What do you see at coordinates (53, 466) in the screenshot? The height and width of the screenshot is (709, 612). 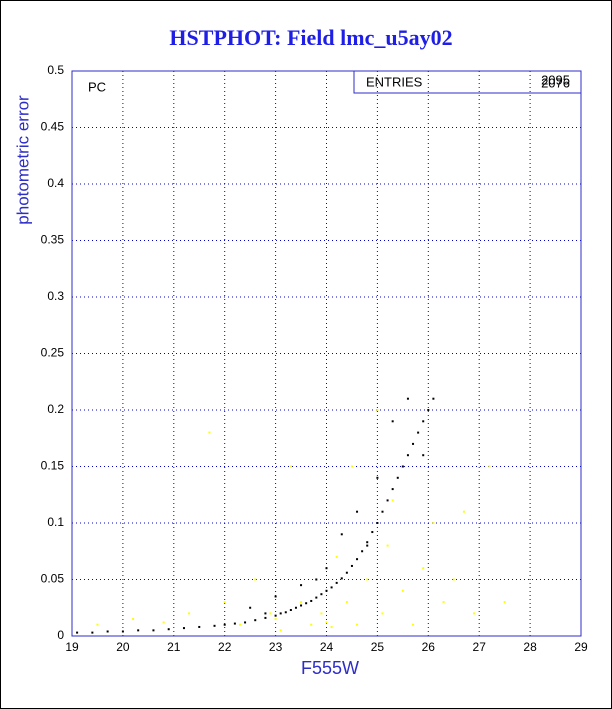 I see `y-tick-label: 0.15` at bounding box center [53, 466].